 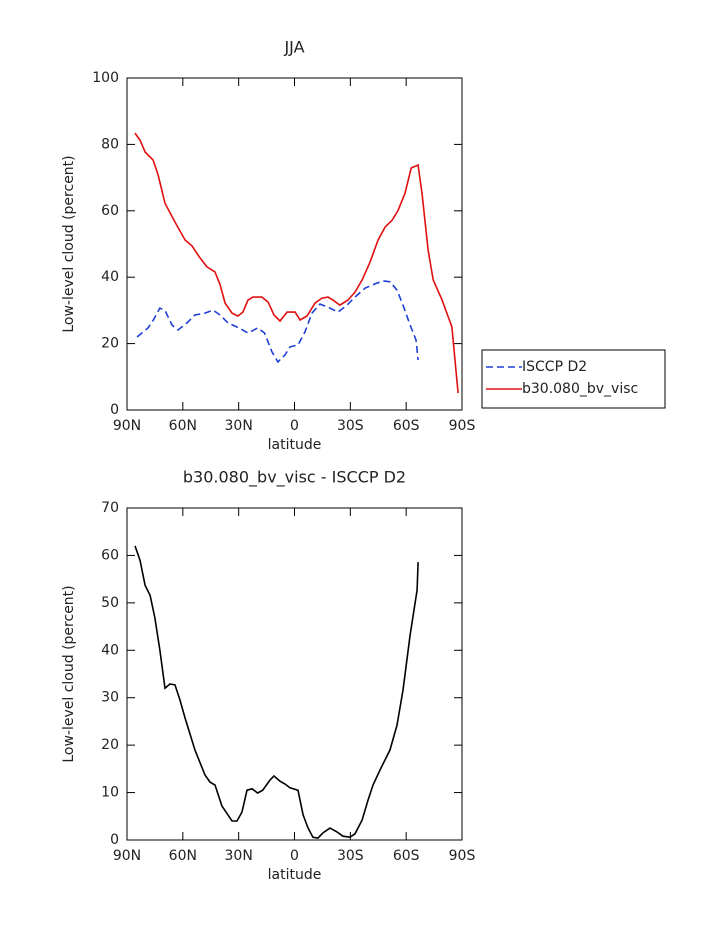 I want to click on legend-box, so click(x=573, y=379).